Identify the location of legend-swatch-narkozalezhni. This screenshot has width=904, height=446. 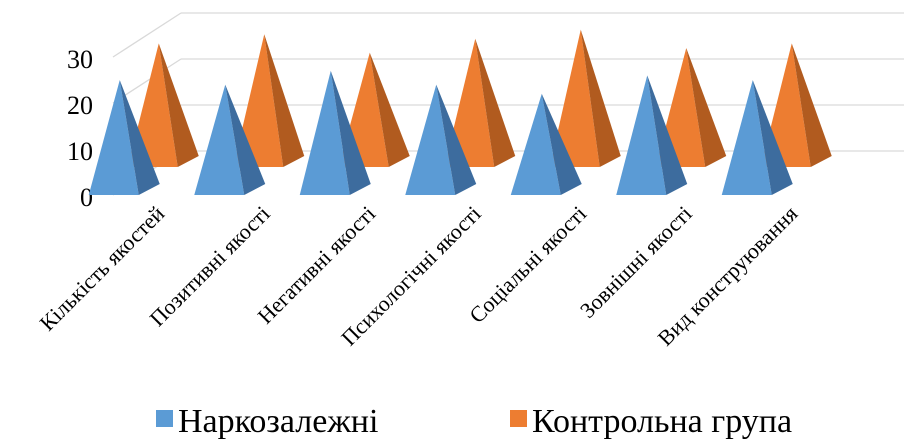
(164, 418).